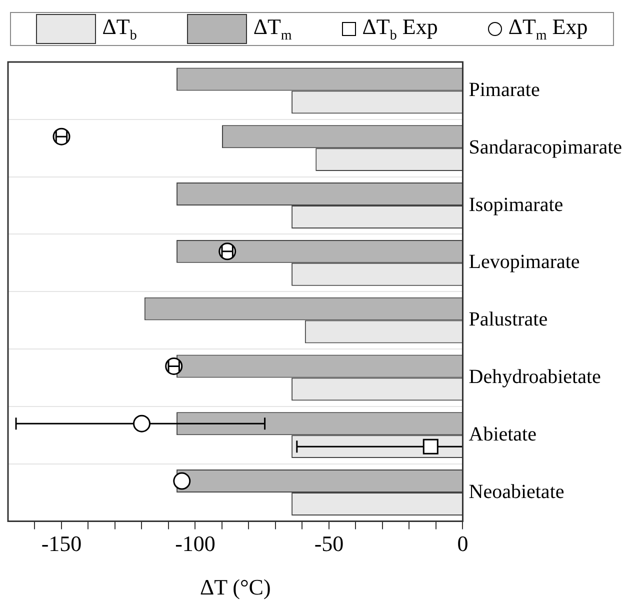 The image size is (632, 612). I want to click on x-axis-title: ΔT (°C), so click(235, 587).